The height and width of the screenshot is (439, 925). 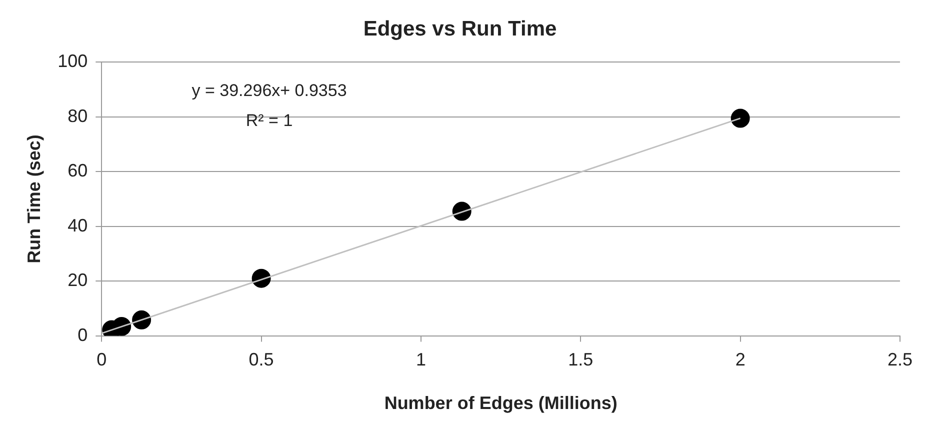 I want to click on x-tick-label: 2, so click(x=740, y=360).